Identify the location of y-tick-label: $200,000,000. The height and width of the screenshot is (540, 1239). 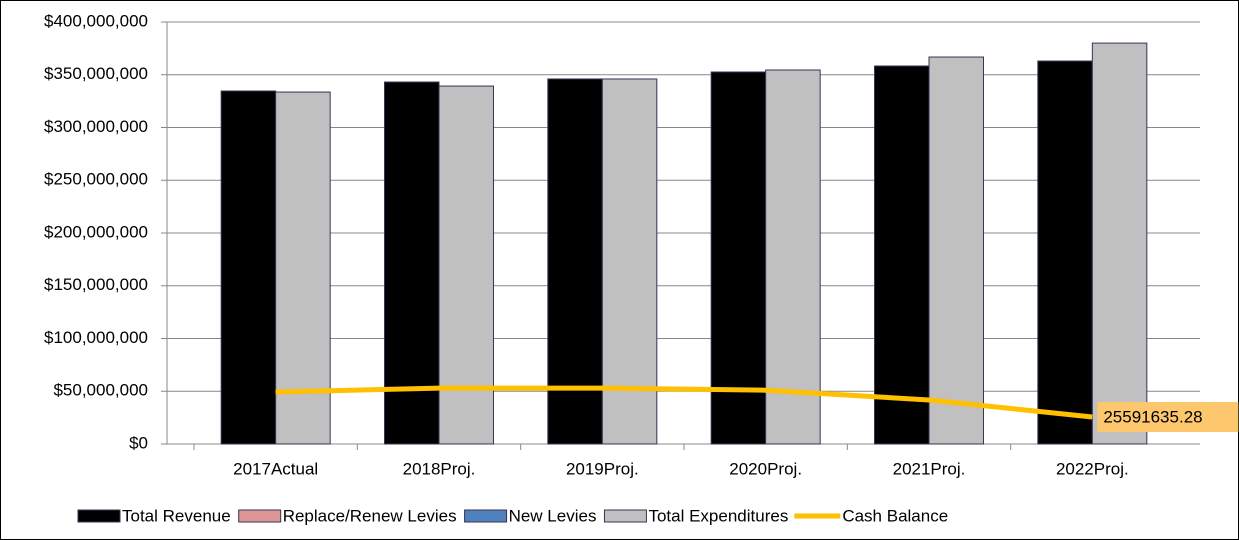
(96, 231).